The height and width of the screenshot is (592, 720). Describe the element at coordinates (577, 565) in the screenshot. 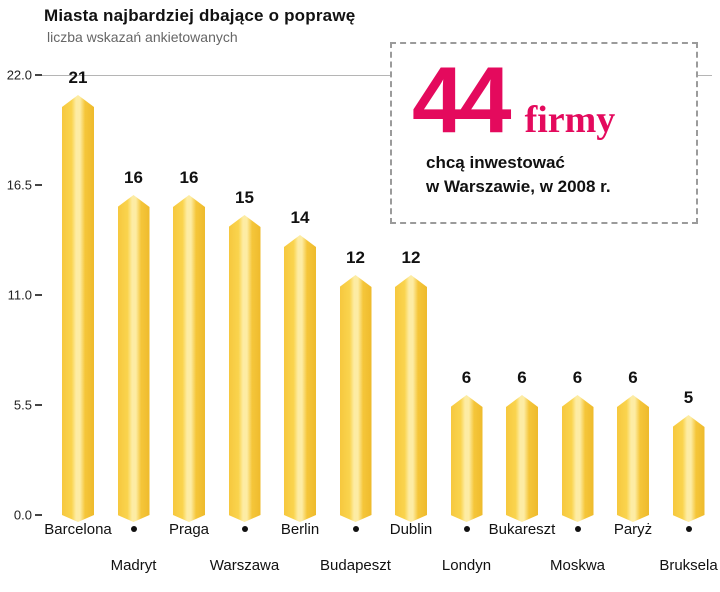

I see `x-label-moskwa: Moskwa` at that location.